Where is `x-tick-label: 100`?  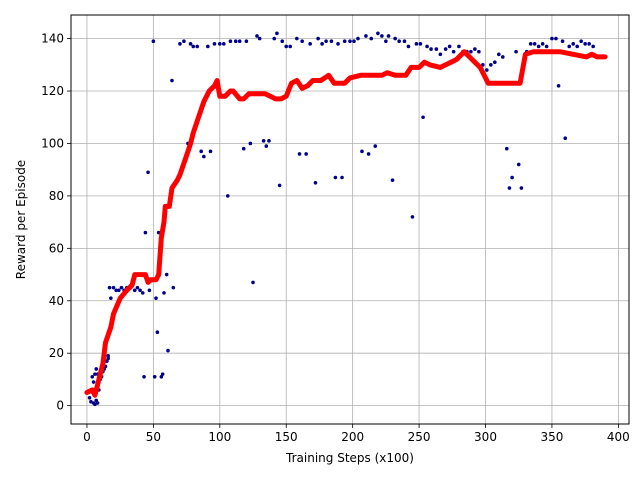 x-tick-label: 100 is located at coordinates (219, 437).